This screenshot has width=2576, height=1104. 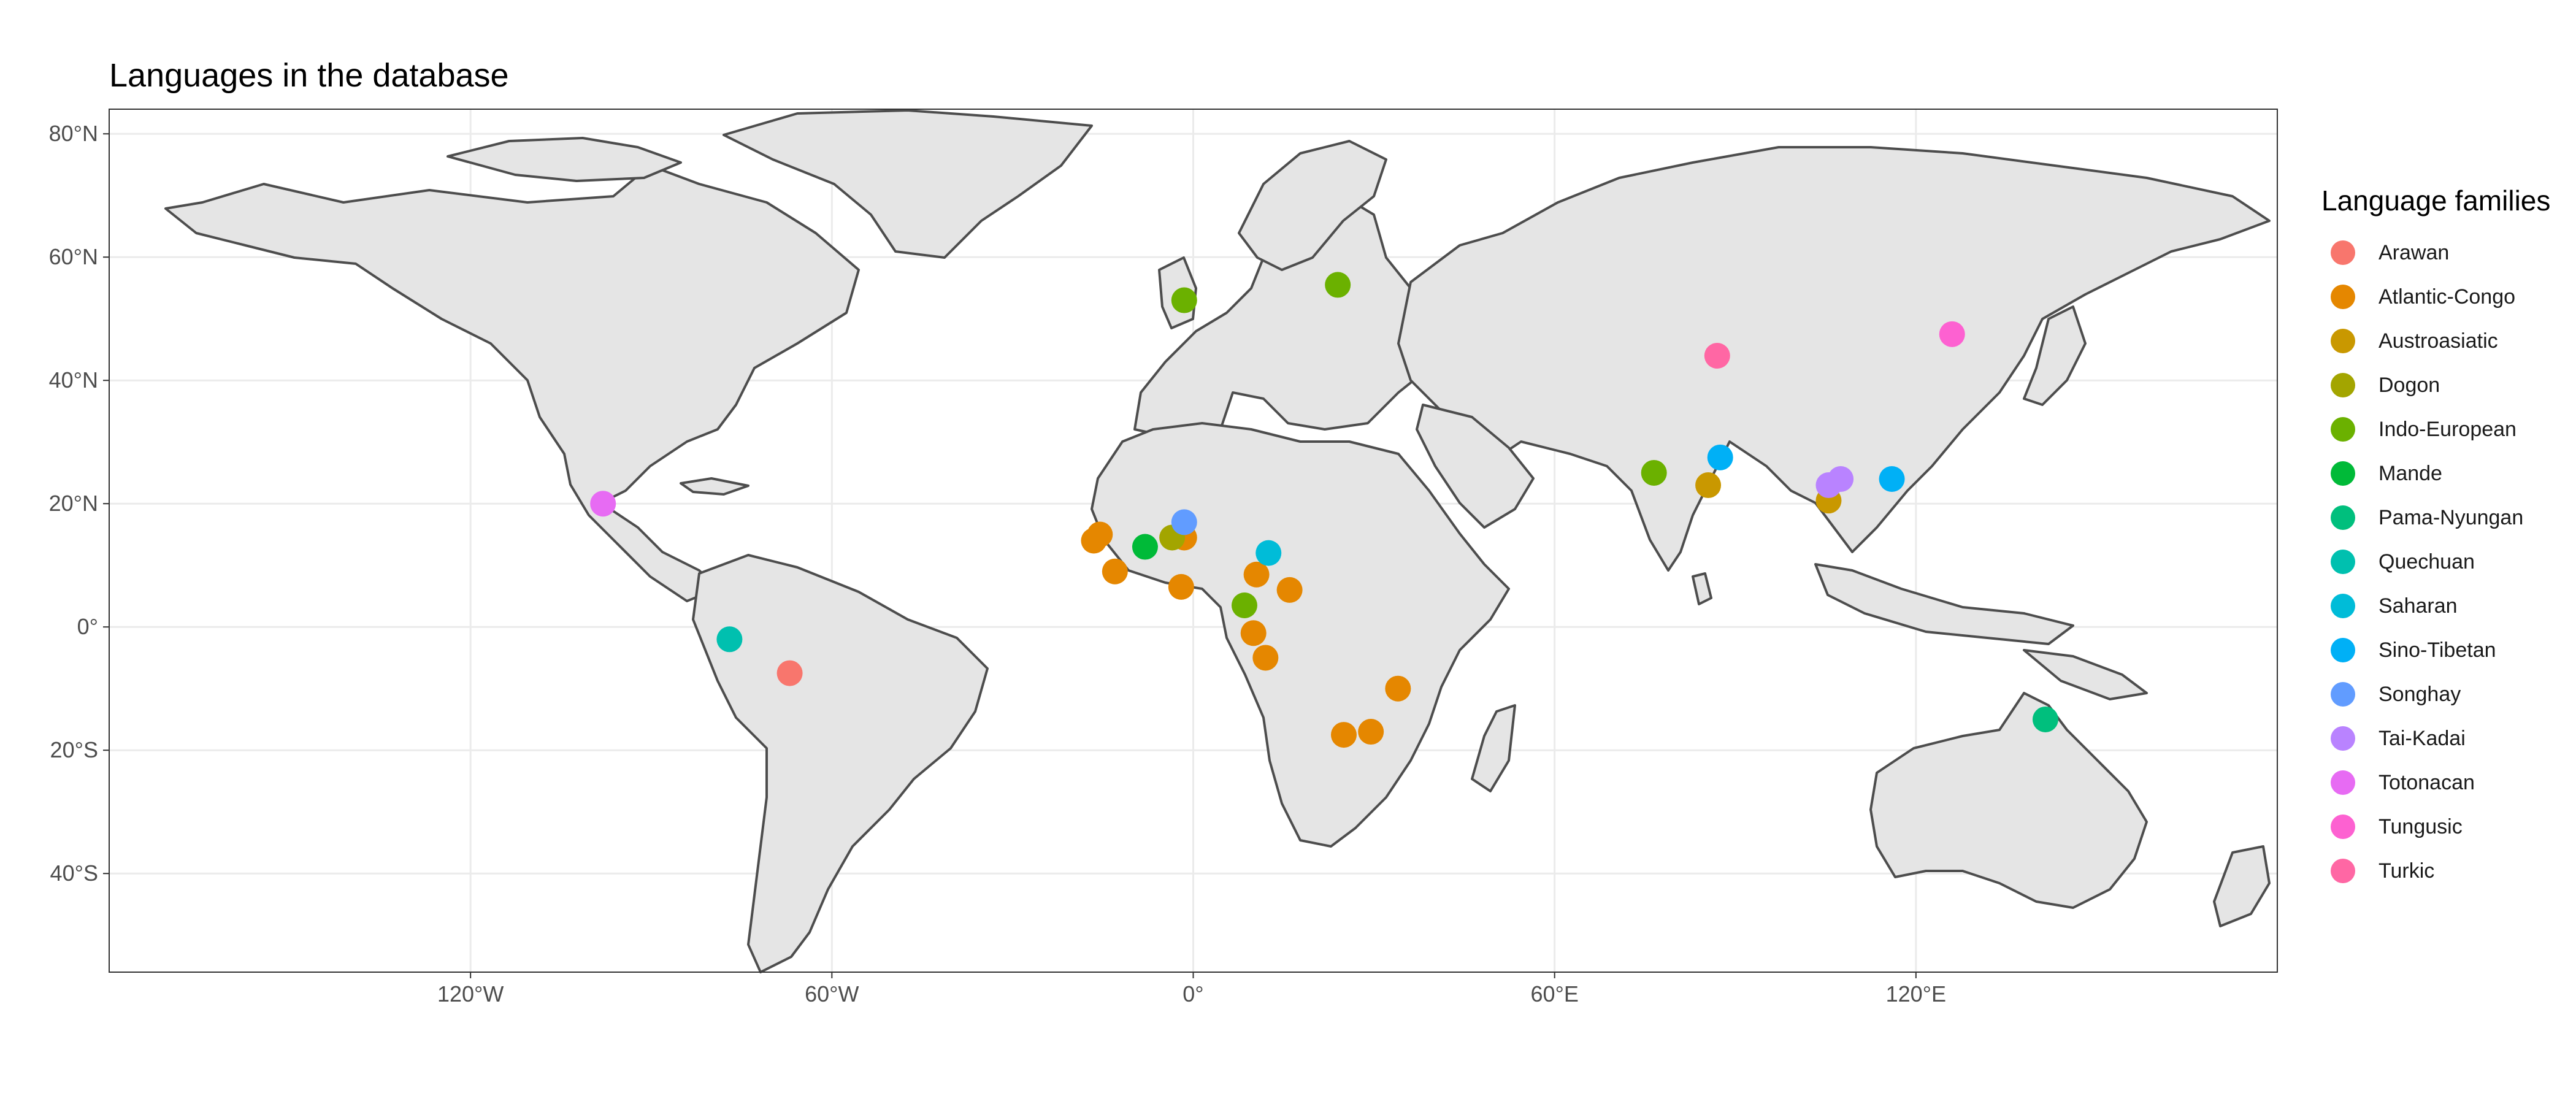 What do you see at coordinates (2418, 606) in the screenshot?
I see `legend-label: Saharan` at bounding box center [2418, 606].